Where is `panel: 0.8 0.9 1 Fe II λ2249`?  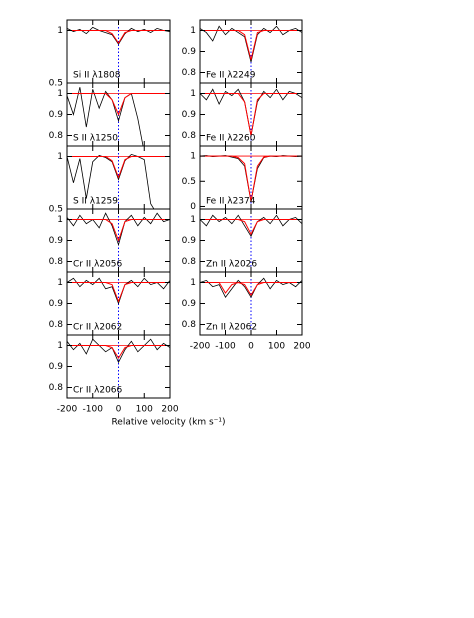
panel: 0.8 0.9 1 Fe II λ2249 is located at coordinates (242, 51).